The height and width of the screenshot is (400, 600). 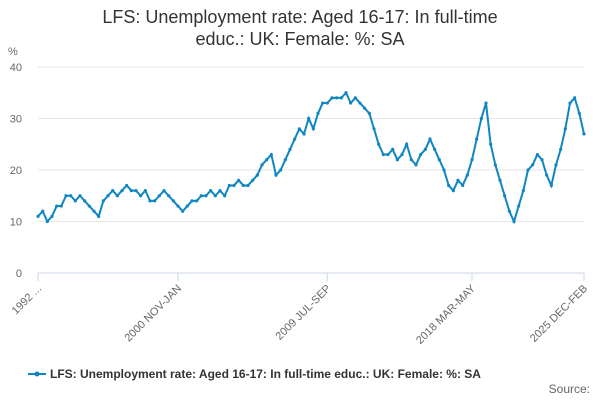 I want to click on source: Source:, so click(x=569, y=389).